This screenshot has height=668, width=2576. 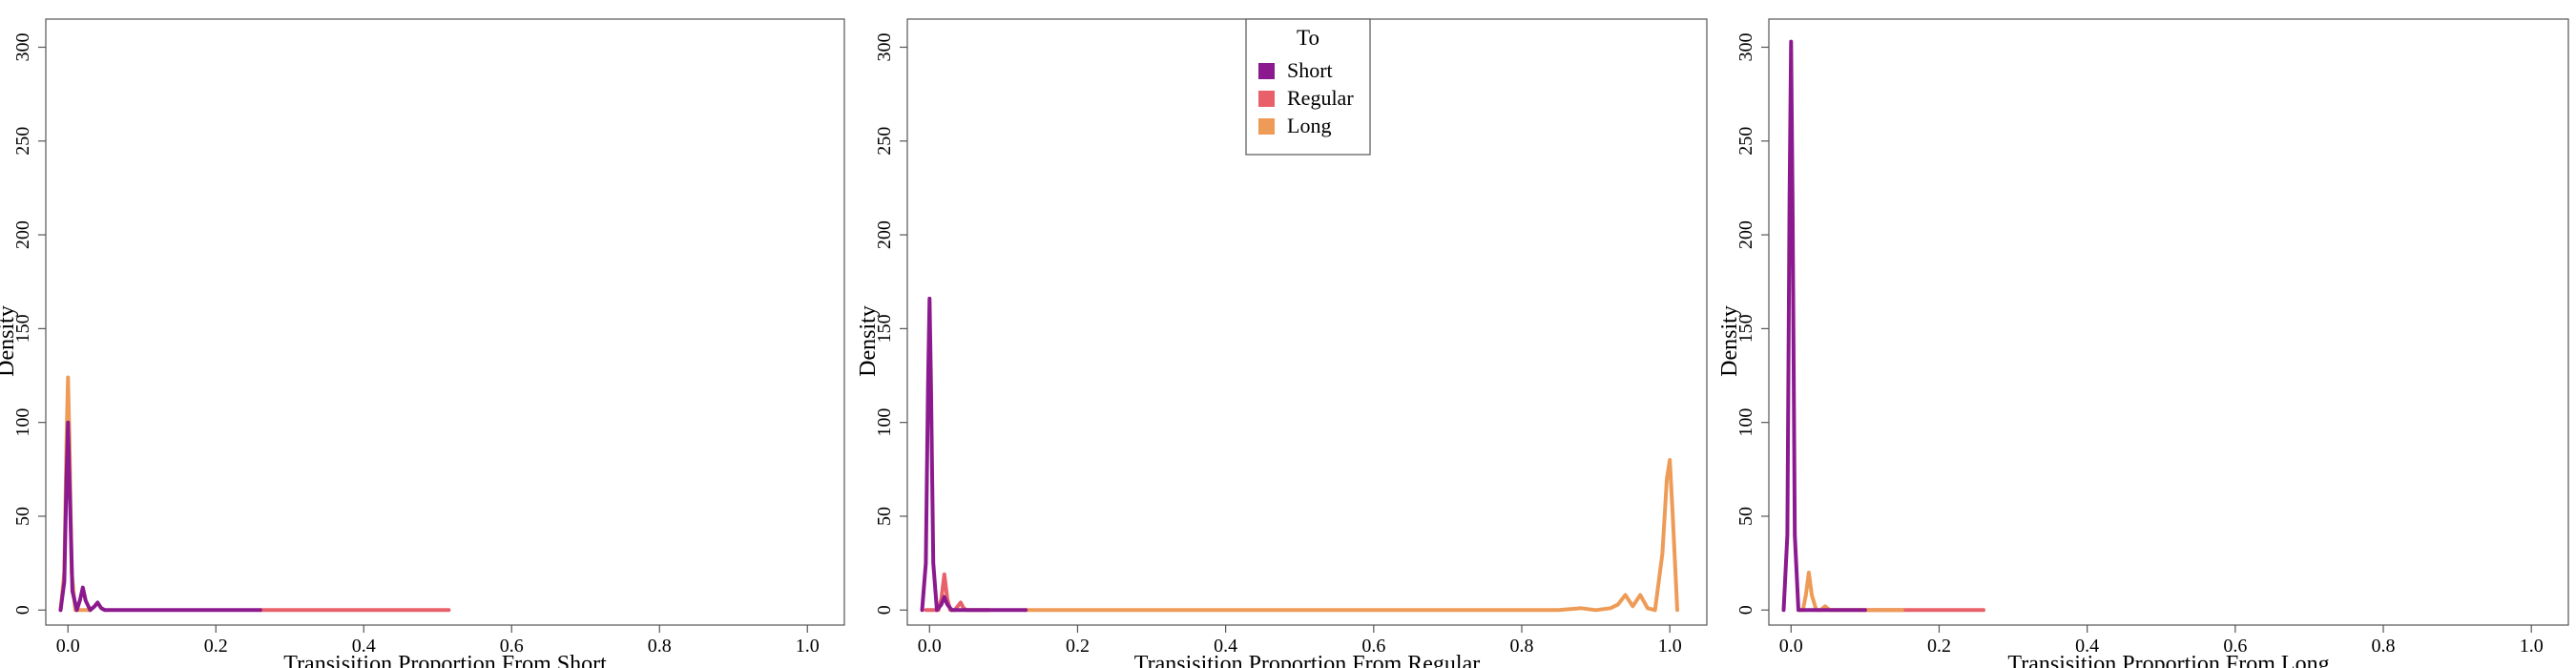 What do you see at coordinates (1266, 99) in the screenshot?
I see `legend-swatch-regular` at bounding box center [1266, 99].